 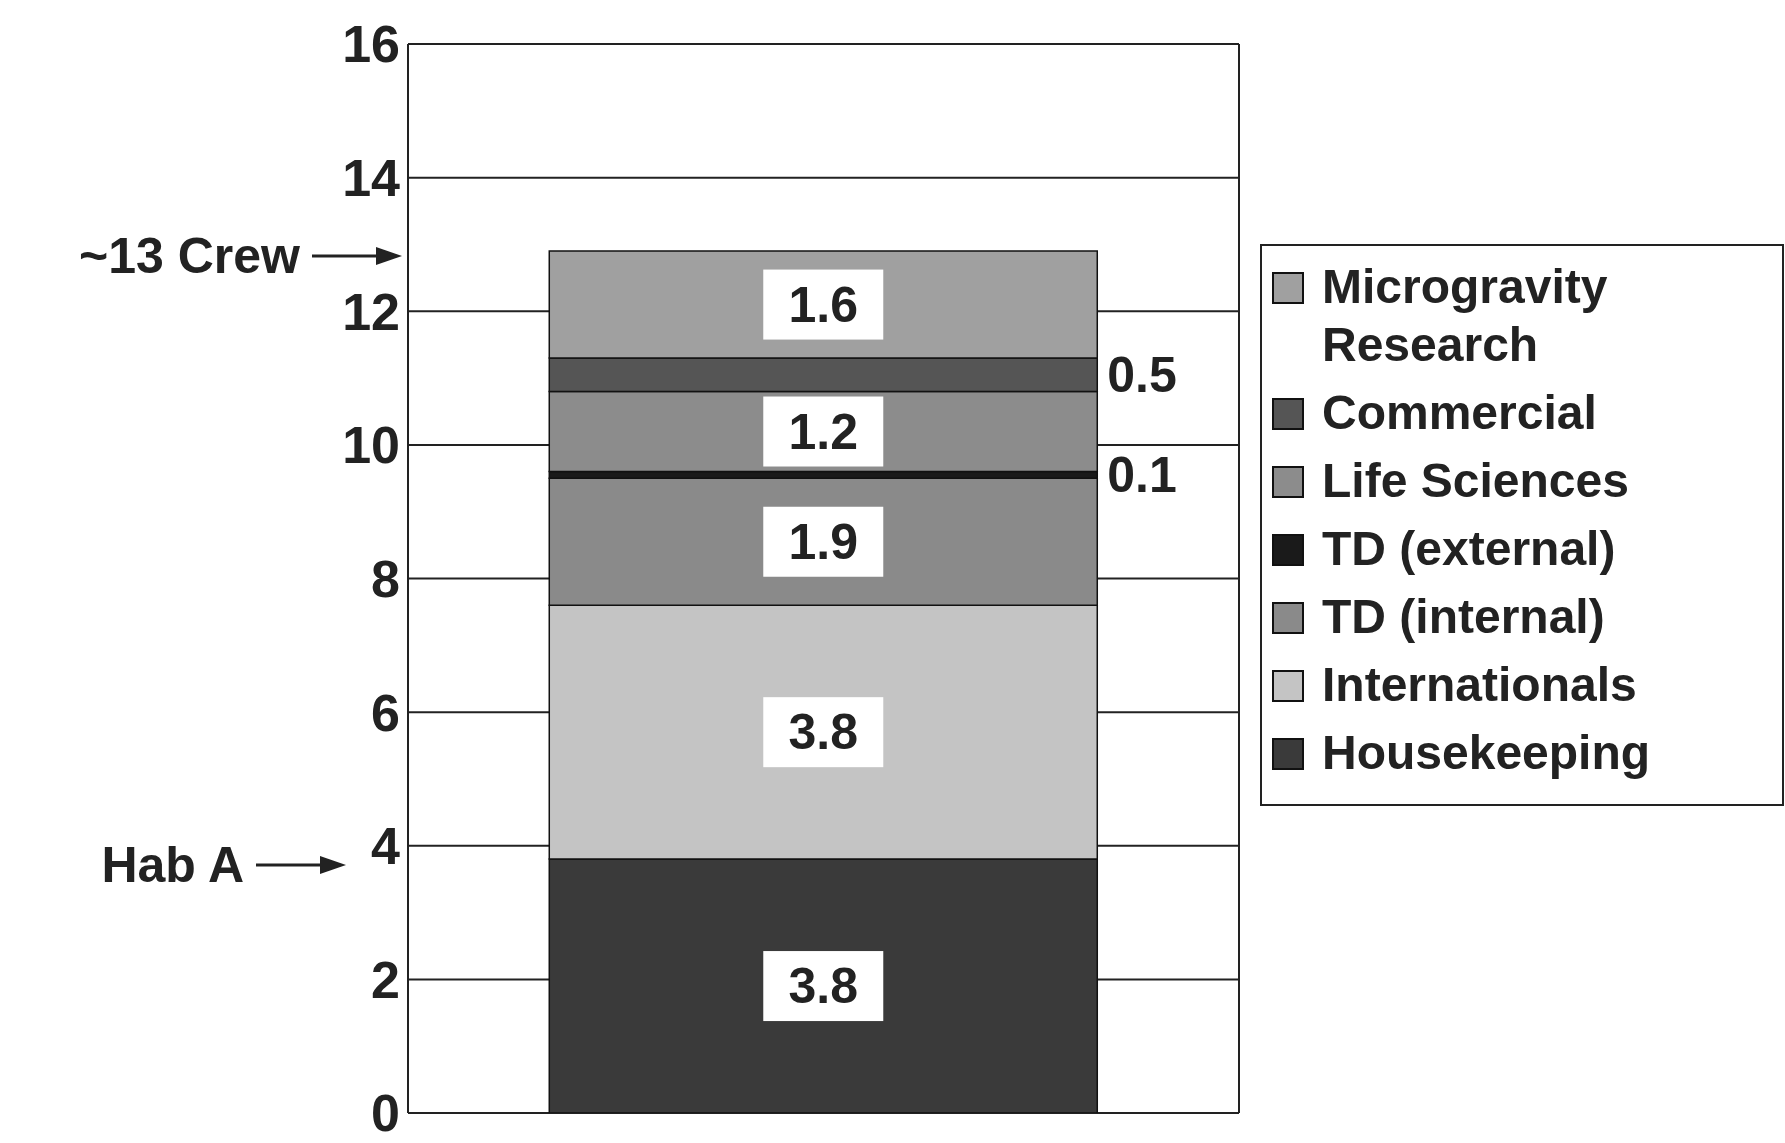 I want to click on legend-label: TD (external), so click(x=1469, y=549).